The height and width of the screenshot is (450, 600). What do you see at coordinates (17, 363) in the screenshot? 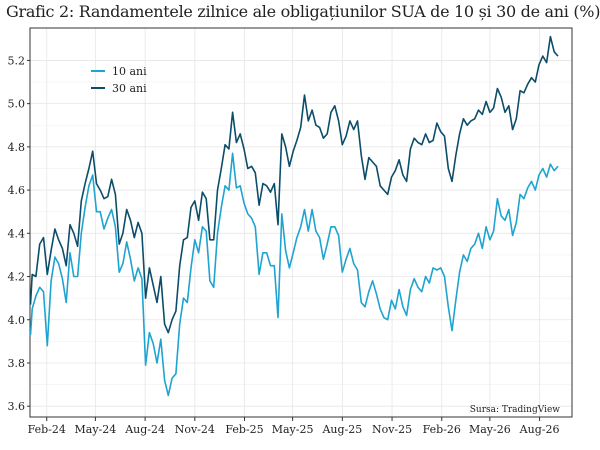
I see `y-tick-label: 3.8` at bounding box center [17, 363].